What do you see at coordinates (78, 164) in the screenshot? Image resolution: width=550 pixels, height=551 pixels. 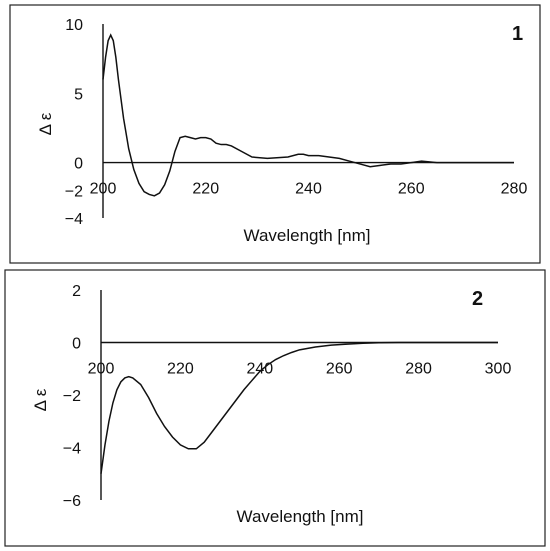 I see `panel-1-y-tick-label: 0` at bounding box center [78, 164].